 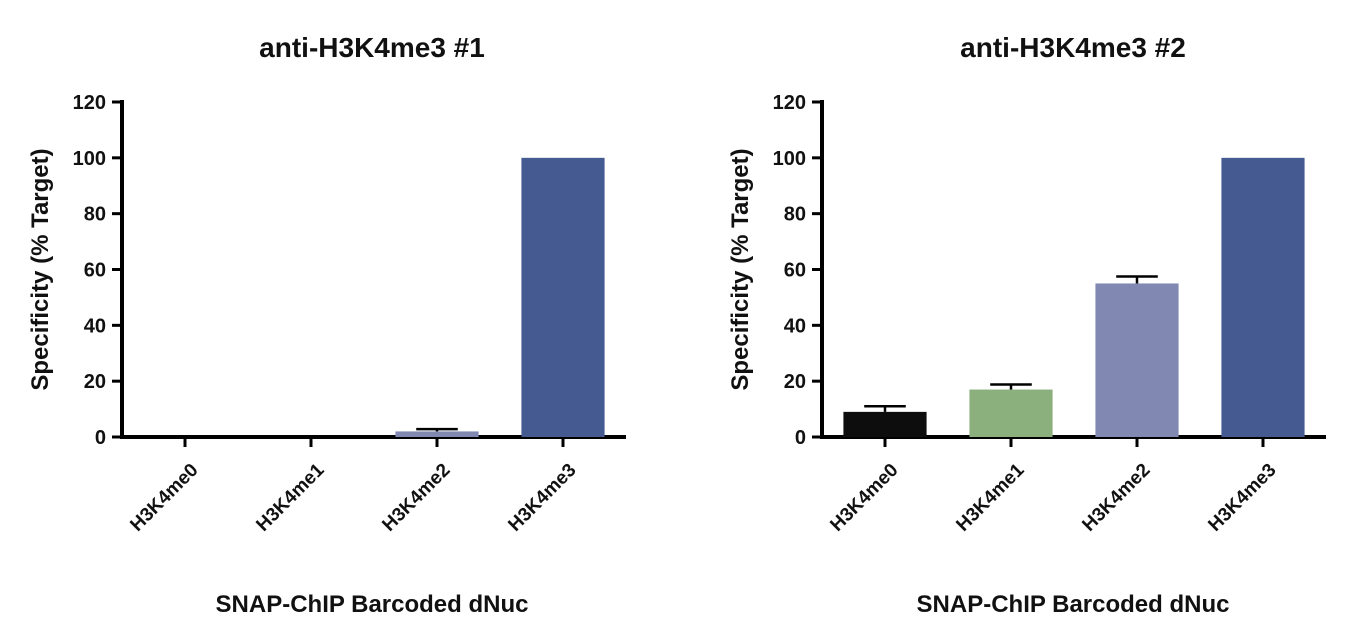 What do you see at coordinates (372, 47) in the screenshot?
I see `chart-title: anti-H3K4me3 #1` at bounding box center [372, 47].